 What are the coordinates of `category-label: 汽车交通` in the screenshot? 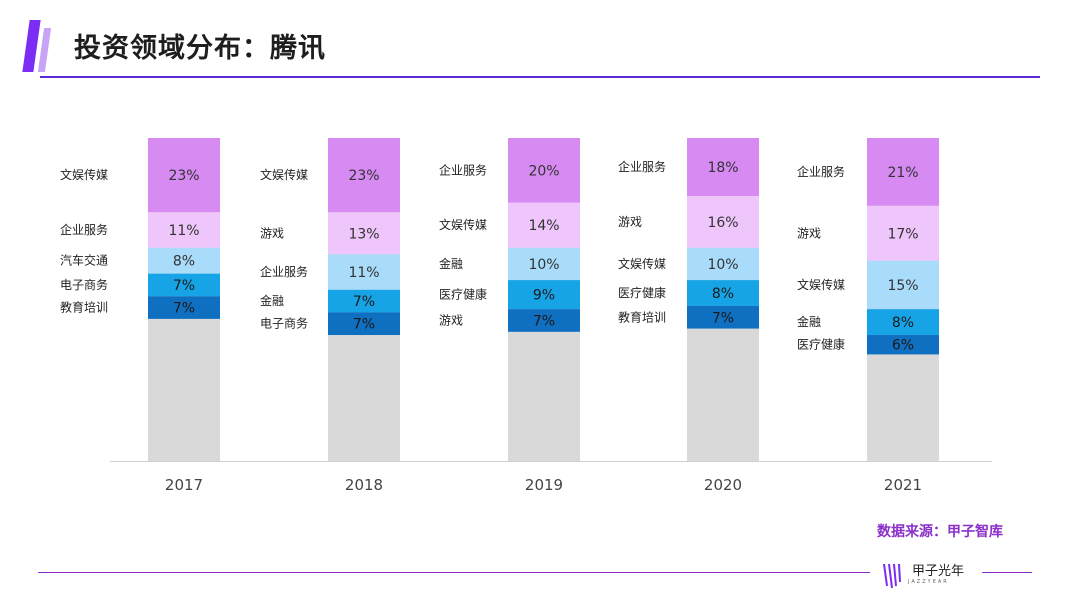 It's located at (84, 260).